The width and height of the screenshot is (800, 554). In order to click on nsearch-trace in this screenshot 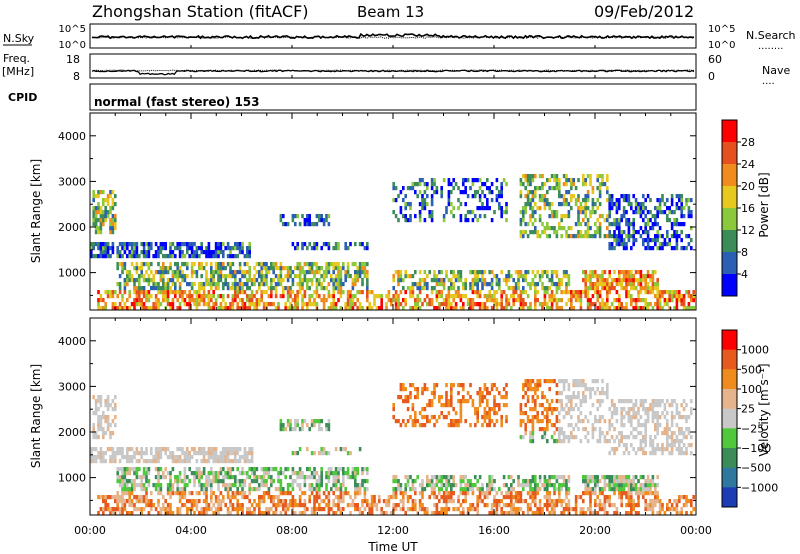, I will do `click(393, 37)`.